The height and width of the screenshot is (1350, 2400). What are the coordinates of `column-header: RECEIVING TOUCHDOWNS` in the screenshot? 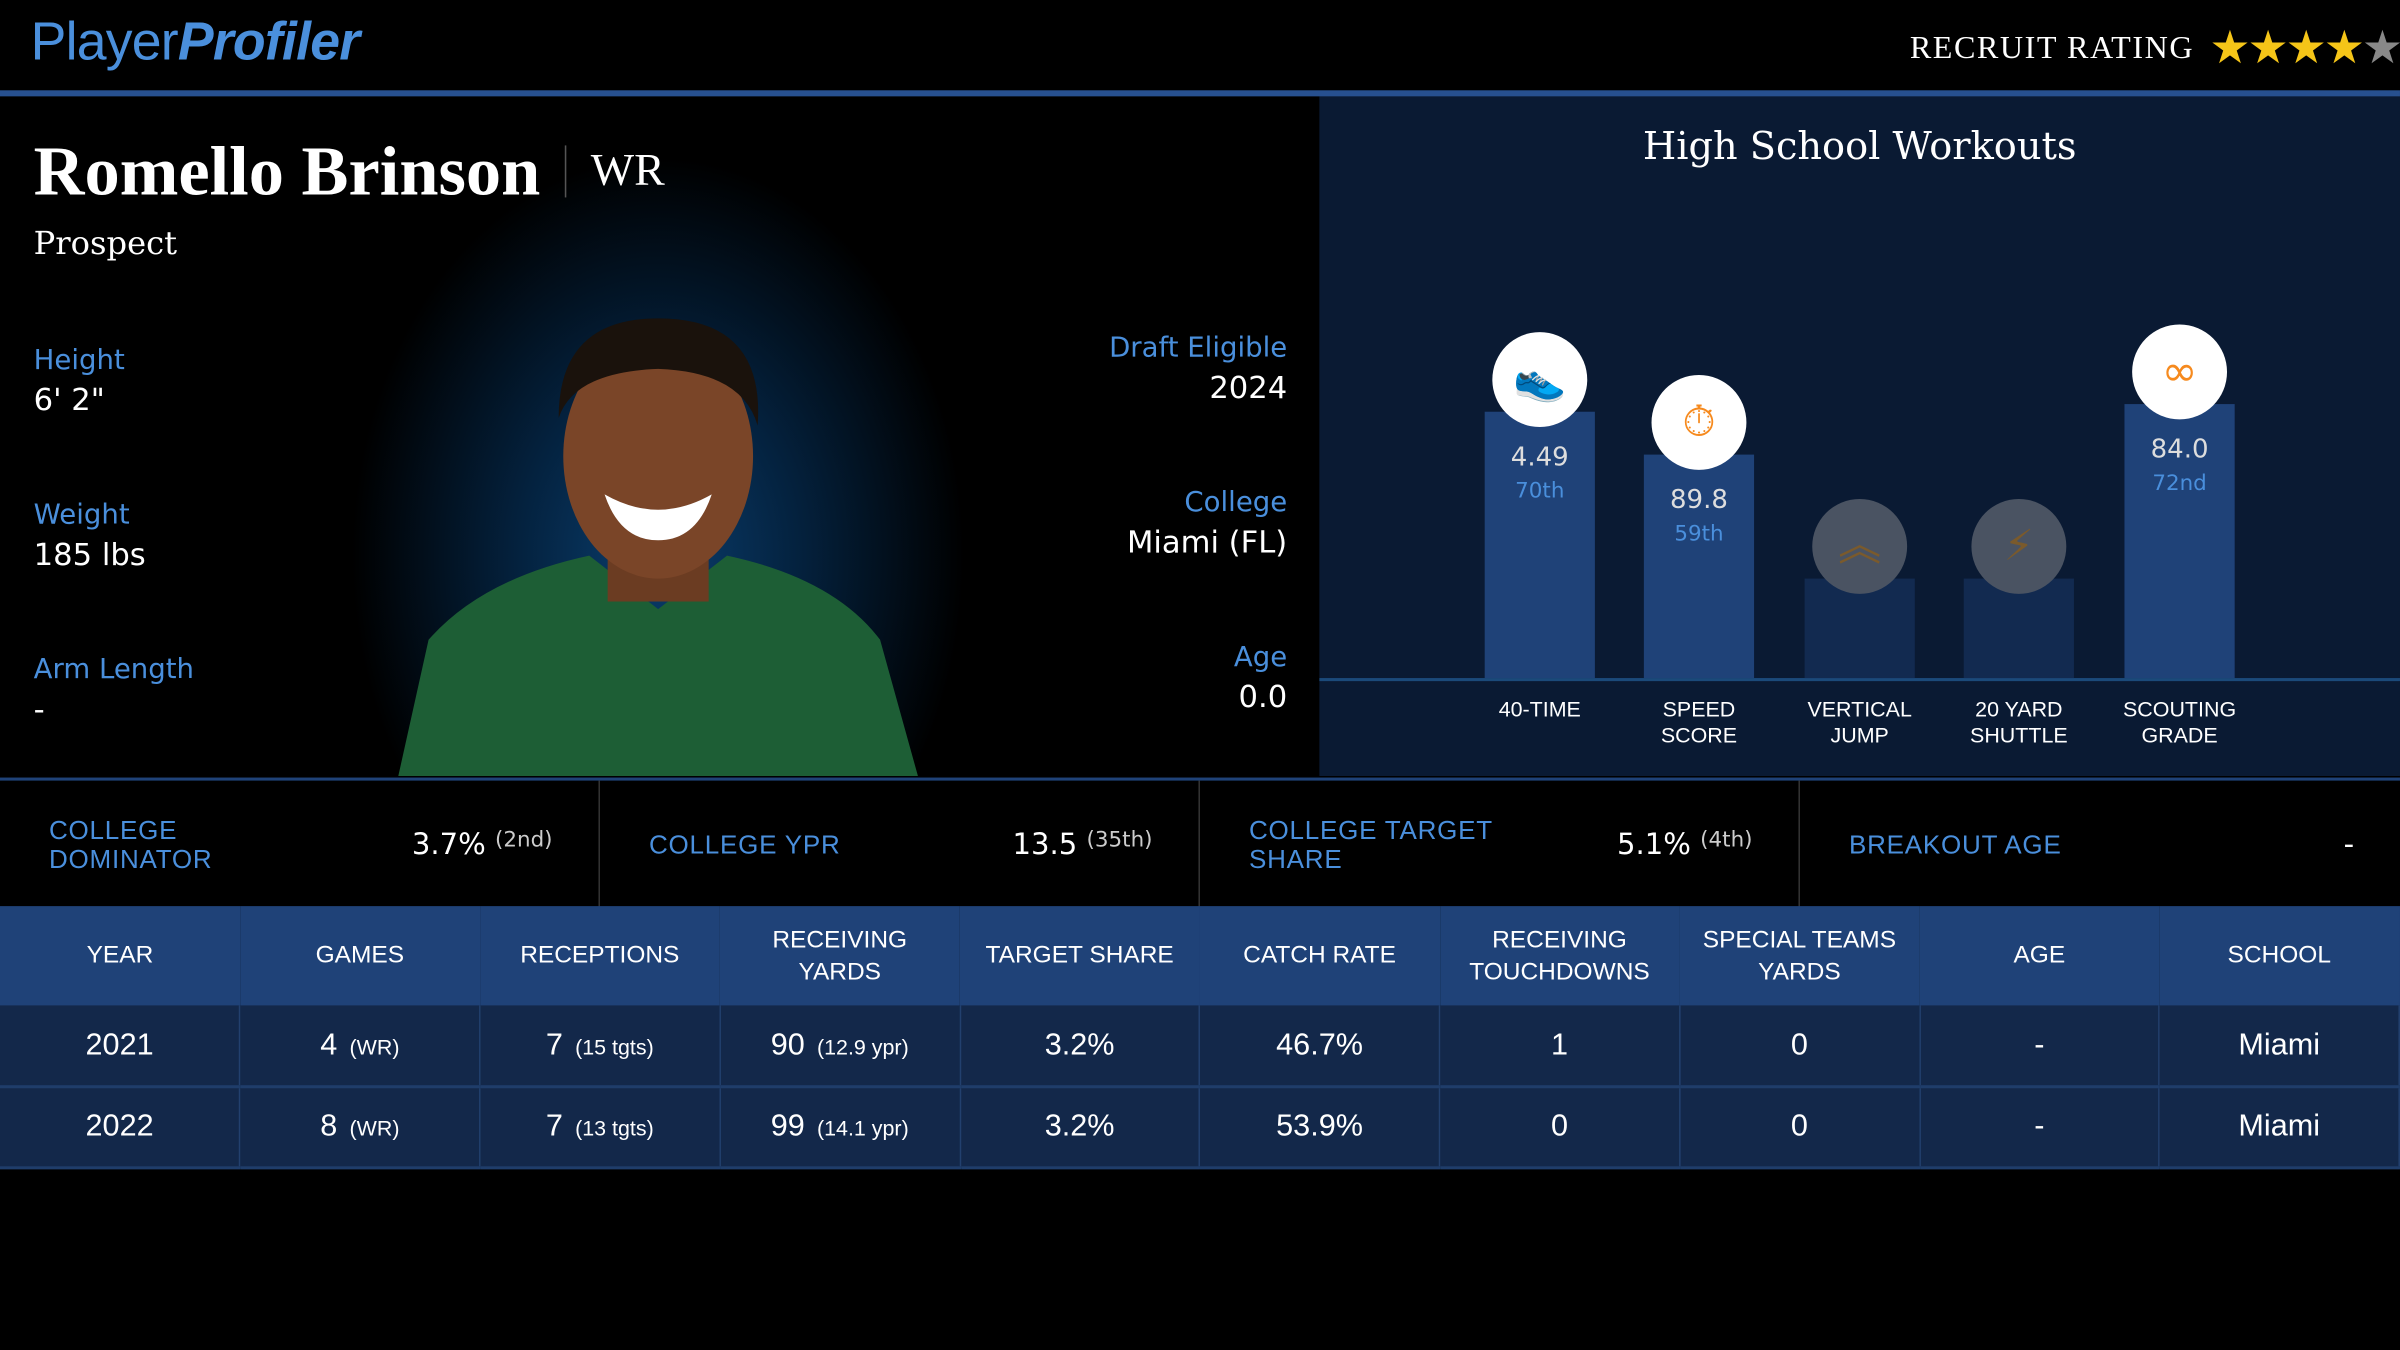 It's located at (1559, 956).